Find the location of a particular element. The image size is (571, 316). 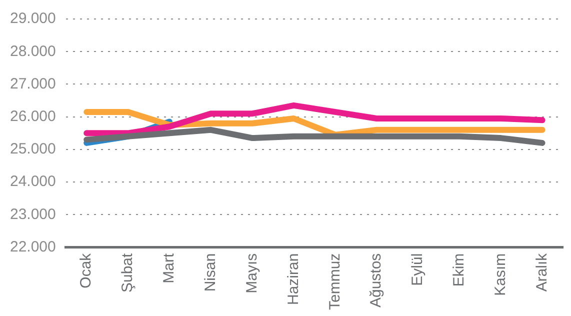

y-tick-label: 22.000 is located at coordinates (33, 247).